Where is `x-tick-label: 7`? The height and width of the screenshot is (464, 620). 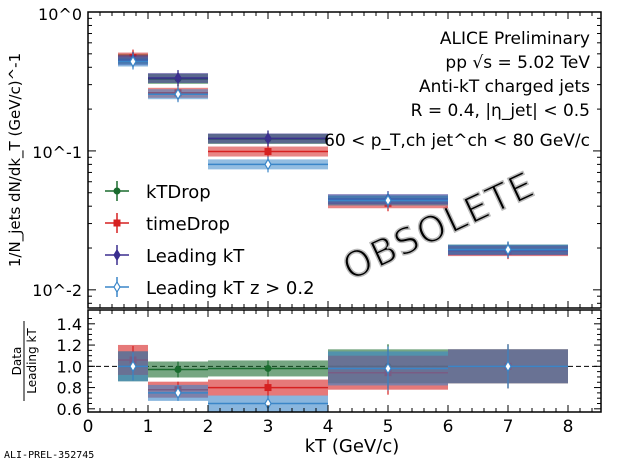 x-tick-label: 7 is located at coordinates (508, 427).